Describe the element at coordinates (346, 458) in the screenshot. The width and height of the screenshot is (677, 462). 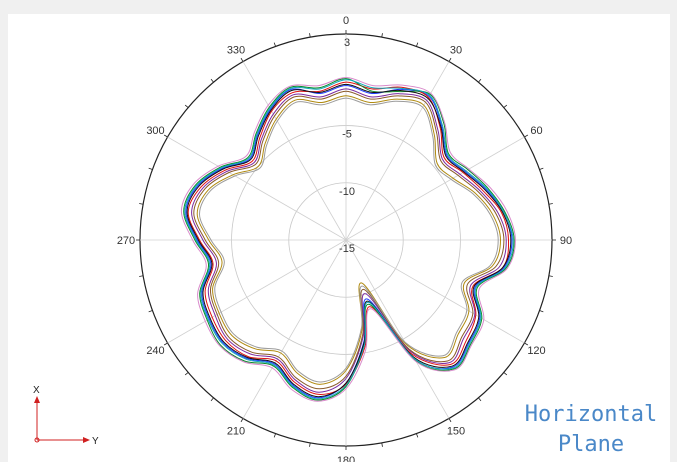
I see `angle-tick-label: 180` at that location.